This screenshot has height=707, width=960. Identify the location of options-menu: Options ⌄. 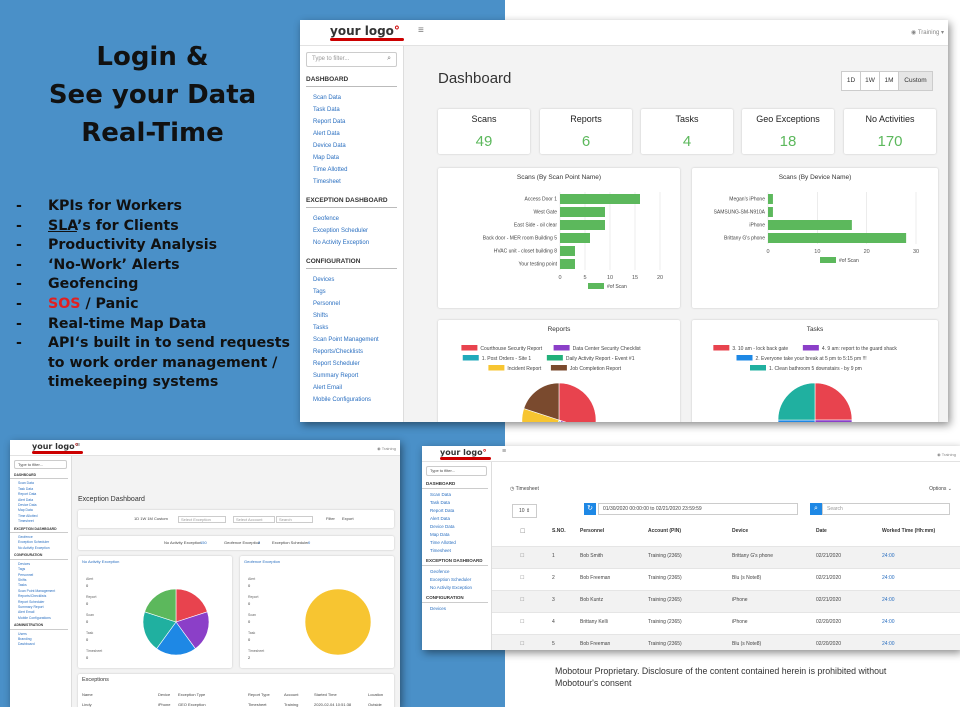
(940, 489).